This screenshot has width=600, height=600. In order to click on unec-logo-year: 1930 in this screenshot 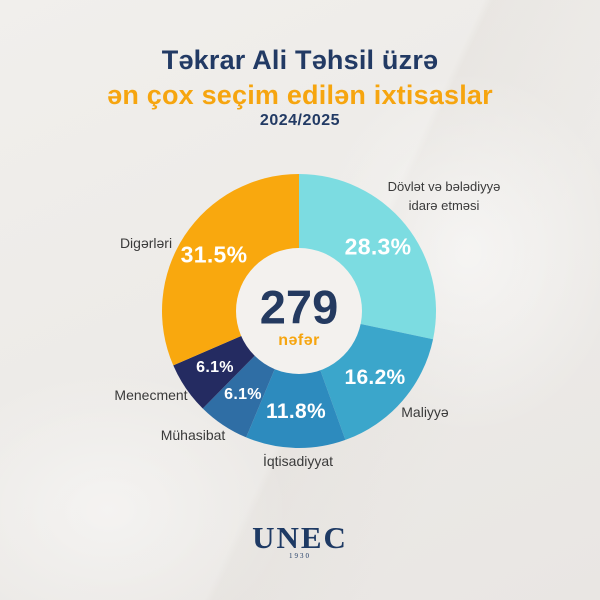, I will do `click(300, 556)`.